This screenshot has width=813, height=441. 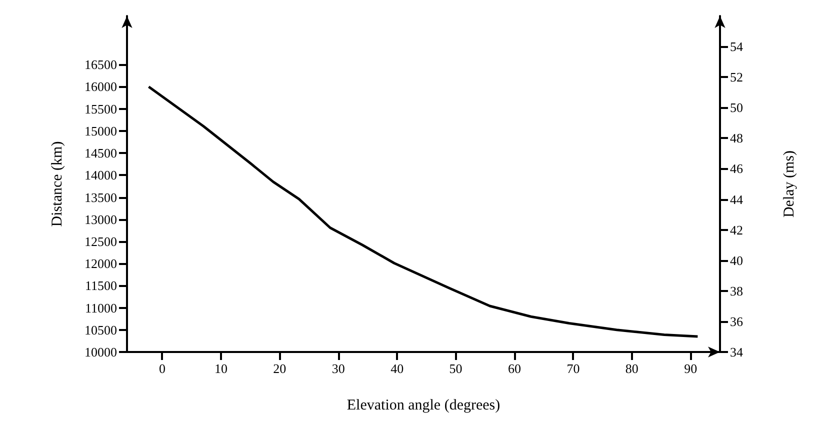 What do you see at coordinates (736, 290) in the screenshot?
I see `y2-tick-label: 38` at bounding box center [736, 290].